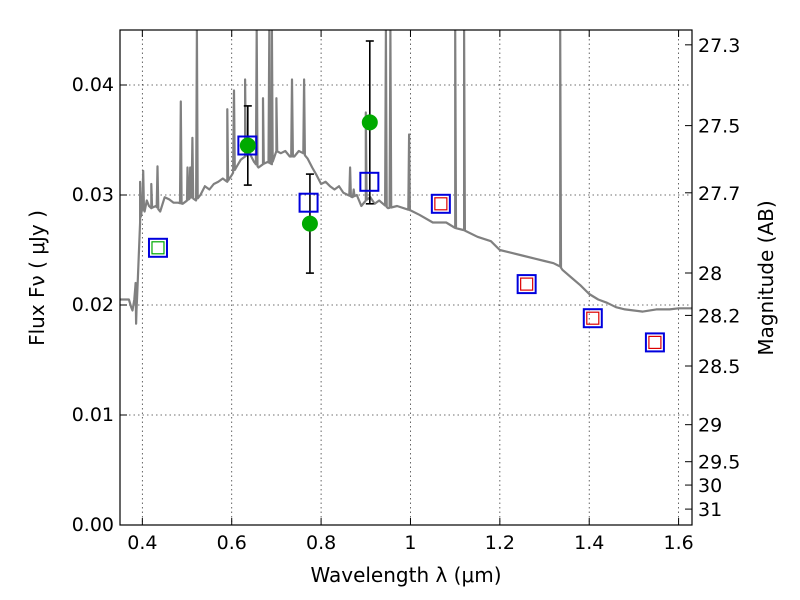 The height and width of the screenshot is (600, 800). I want to click on mag-tick-label: 27.7, so click(719, 194).